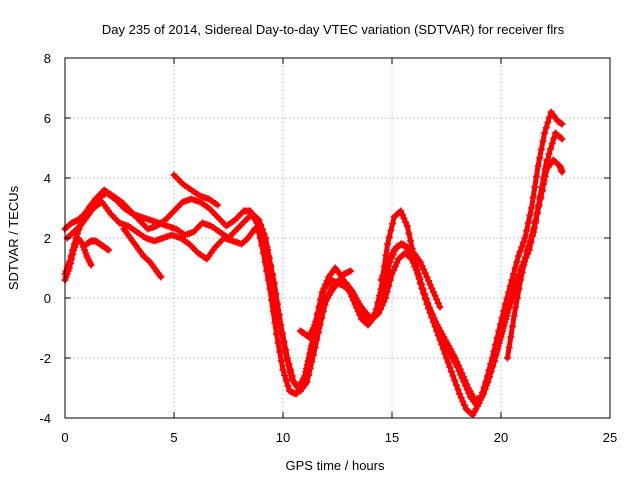 The width and height of the screenshot is (640, 480). What do you see at coordinates (610, 437) in the screenshot?
I see `x-tick-label: 25` at bounding box center [610, 437].